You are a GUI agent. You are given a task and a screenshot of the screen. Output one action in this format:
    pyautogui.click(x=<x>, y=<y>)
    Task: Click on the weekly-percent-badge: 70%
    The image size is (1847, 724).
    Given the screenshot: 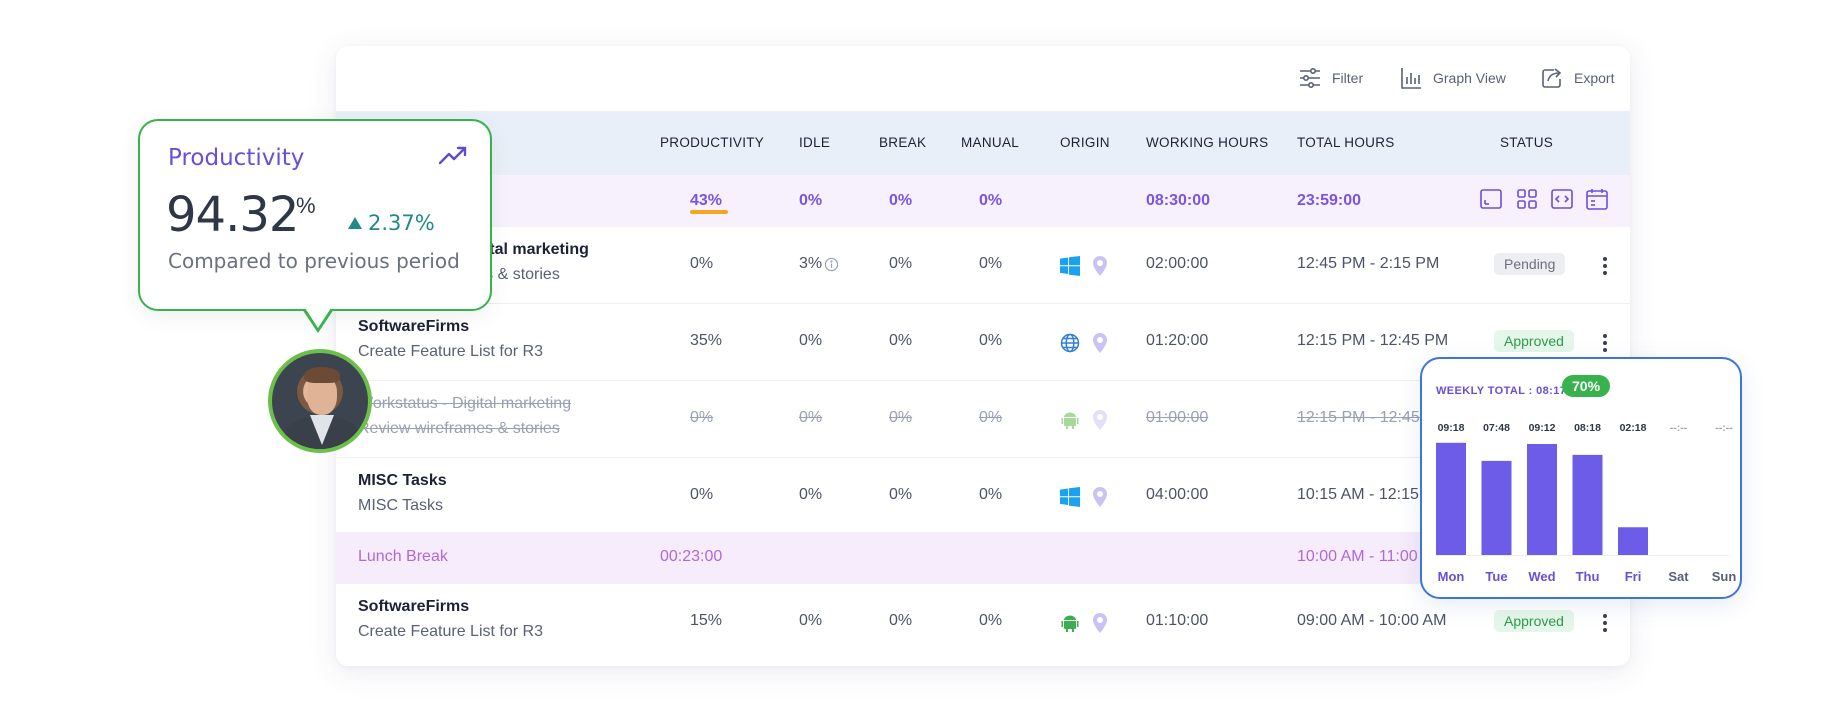 What is the action you would take?
    pyautogui.click(x=1586, y=386)
    